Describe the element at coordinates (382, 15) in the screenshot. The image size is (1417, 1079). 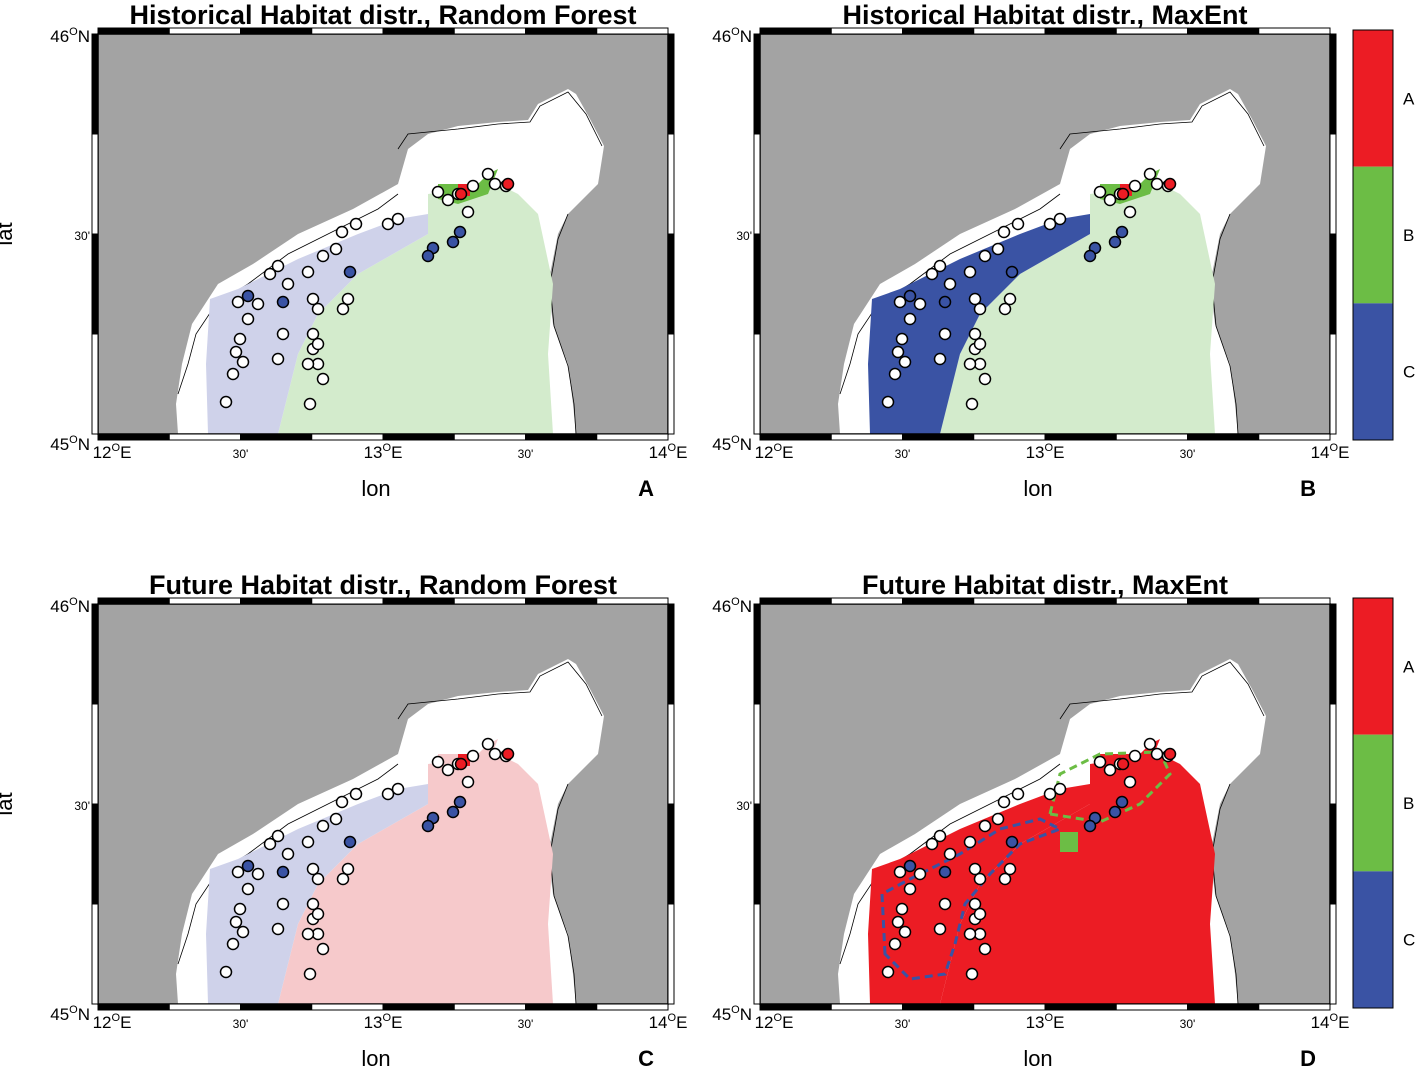
I see `panel-title: Historical Habitat distr., Random Forest` at that location.